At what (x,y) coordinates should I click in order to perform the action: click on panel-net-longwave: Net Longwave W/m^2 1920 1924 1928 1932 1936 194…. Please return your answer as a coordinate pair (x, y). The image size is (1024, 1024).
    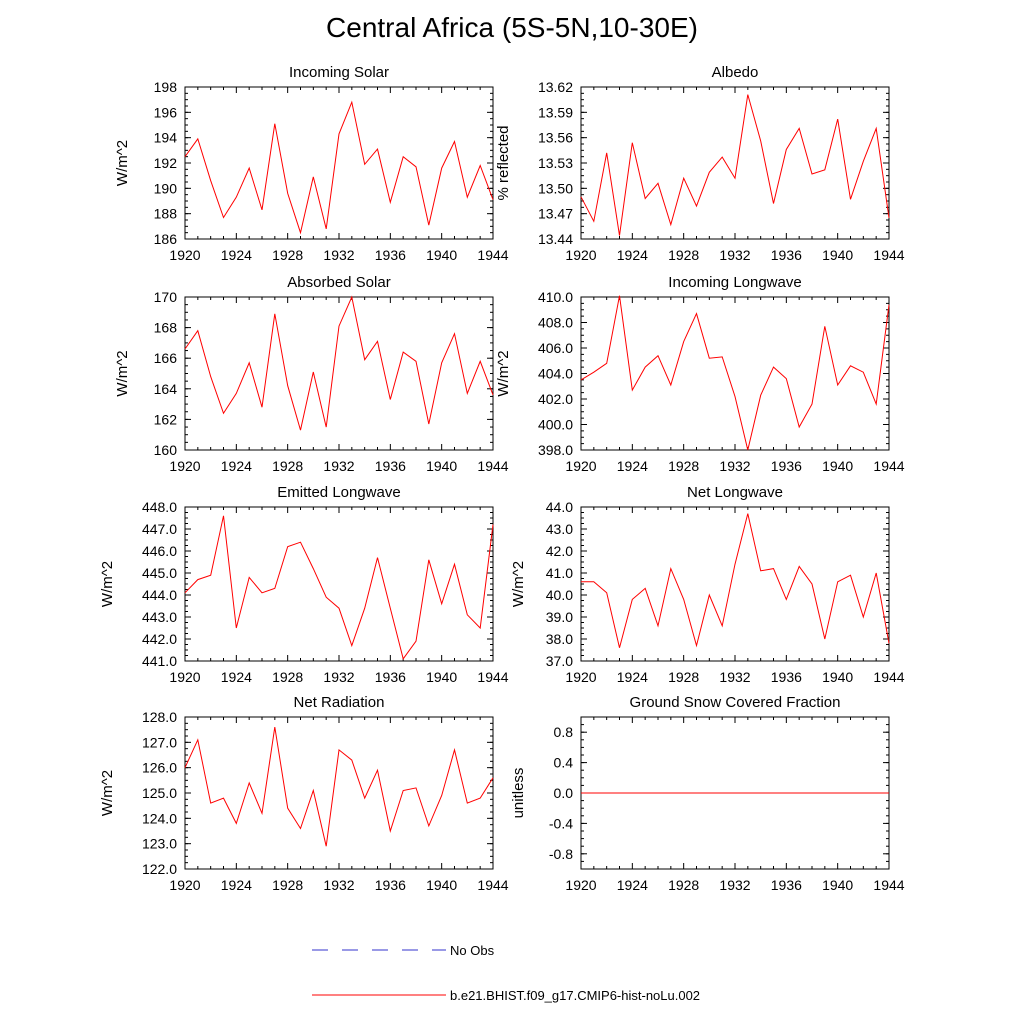
    Looking at the image, I should click on (707, 584).